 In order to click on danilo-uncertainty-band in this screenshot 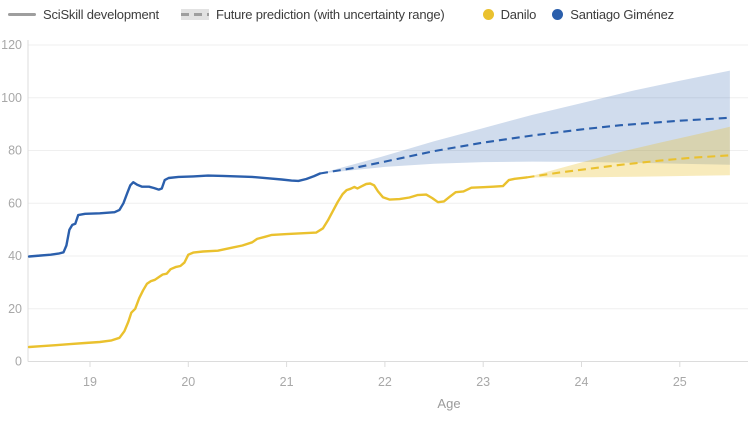, I will do `click(628, 152)`.